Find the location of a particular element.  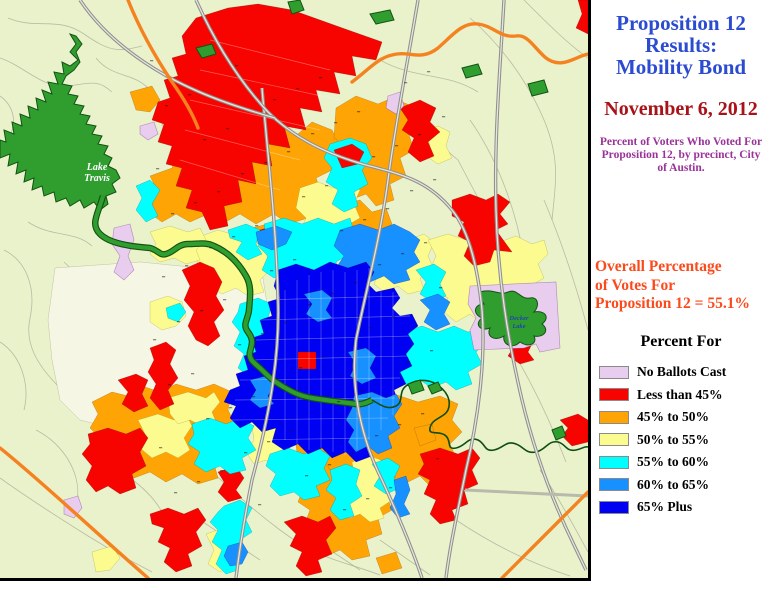

title-line-1: Proposition 12 is located at coordinates (681, 23).